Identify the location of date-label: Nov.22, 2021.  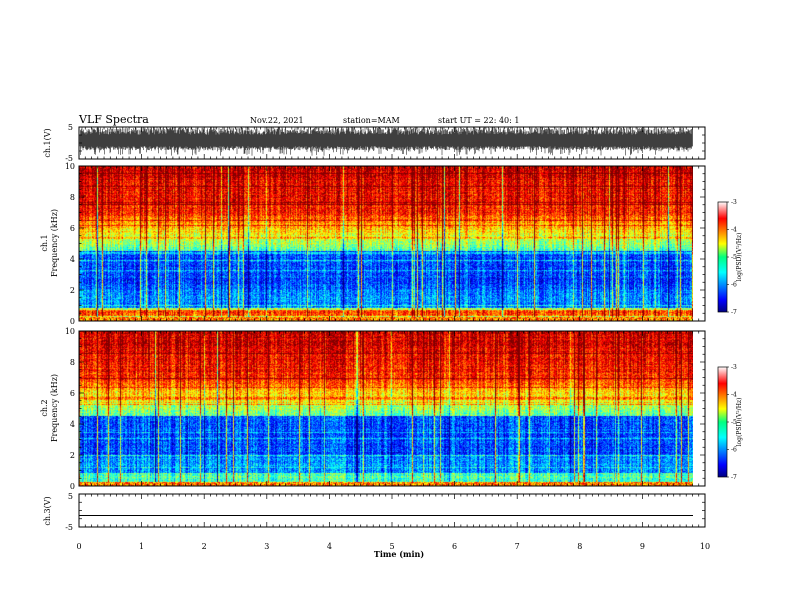
(277, 120).